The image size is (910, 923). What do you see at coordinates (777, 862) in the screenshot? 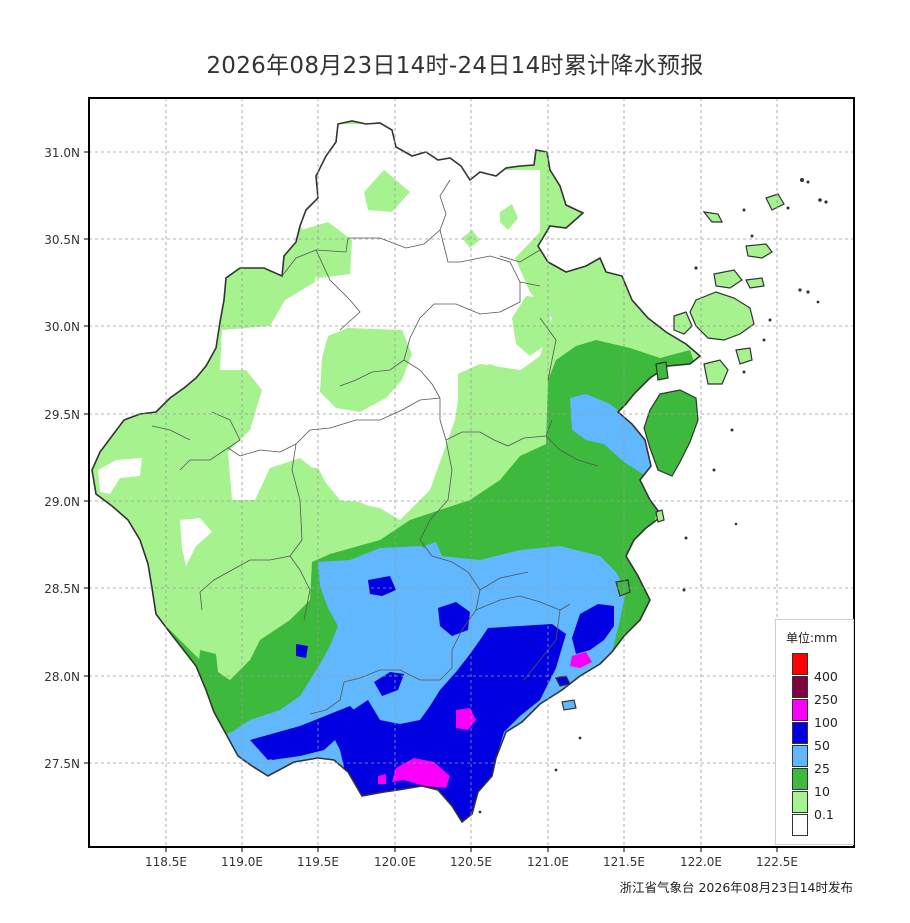
I see `lon-tick-label: 122.5E` at bounding box center [777, 862].